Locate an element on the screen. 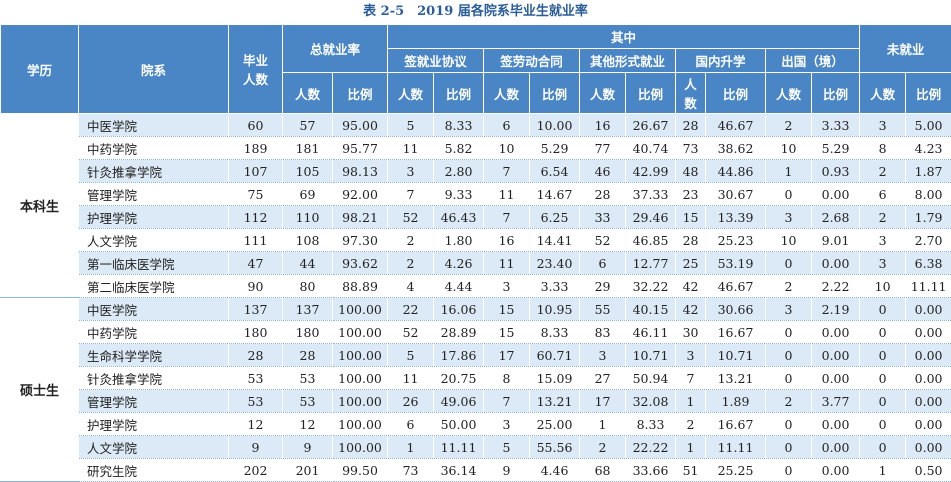 The image size is (951, 482). value-cell: 22.22 is located at coordinates (651, 447).